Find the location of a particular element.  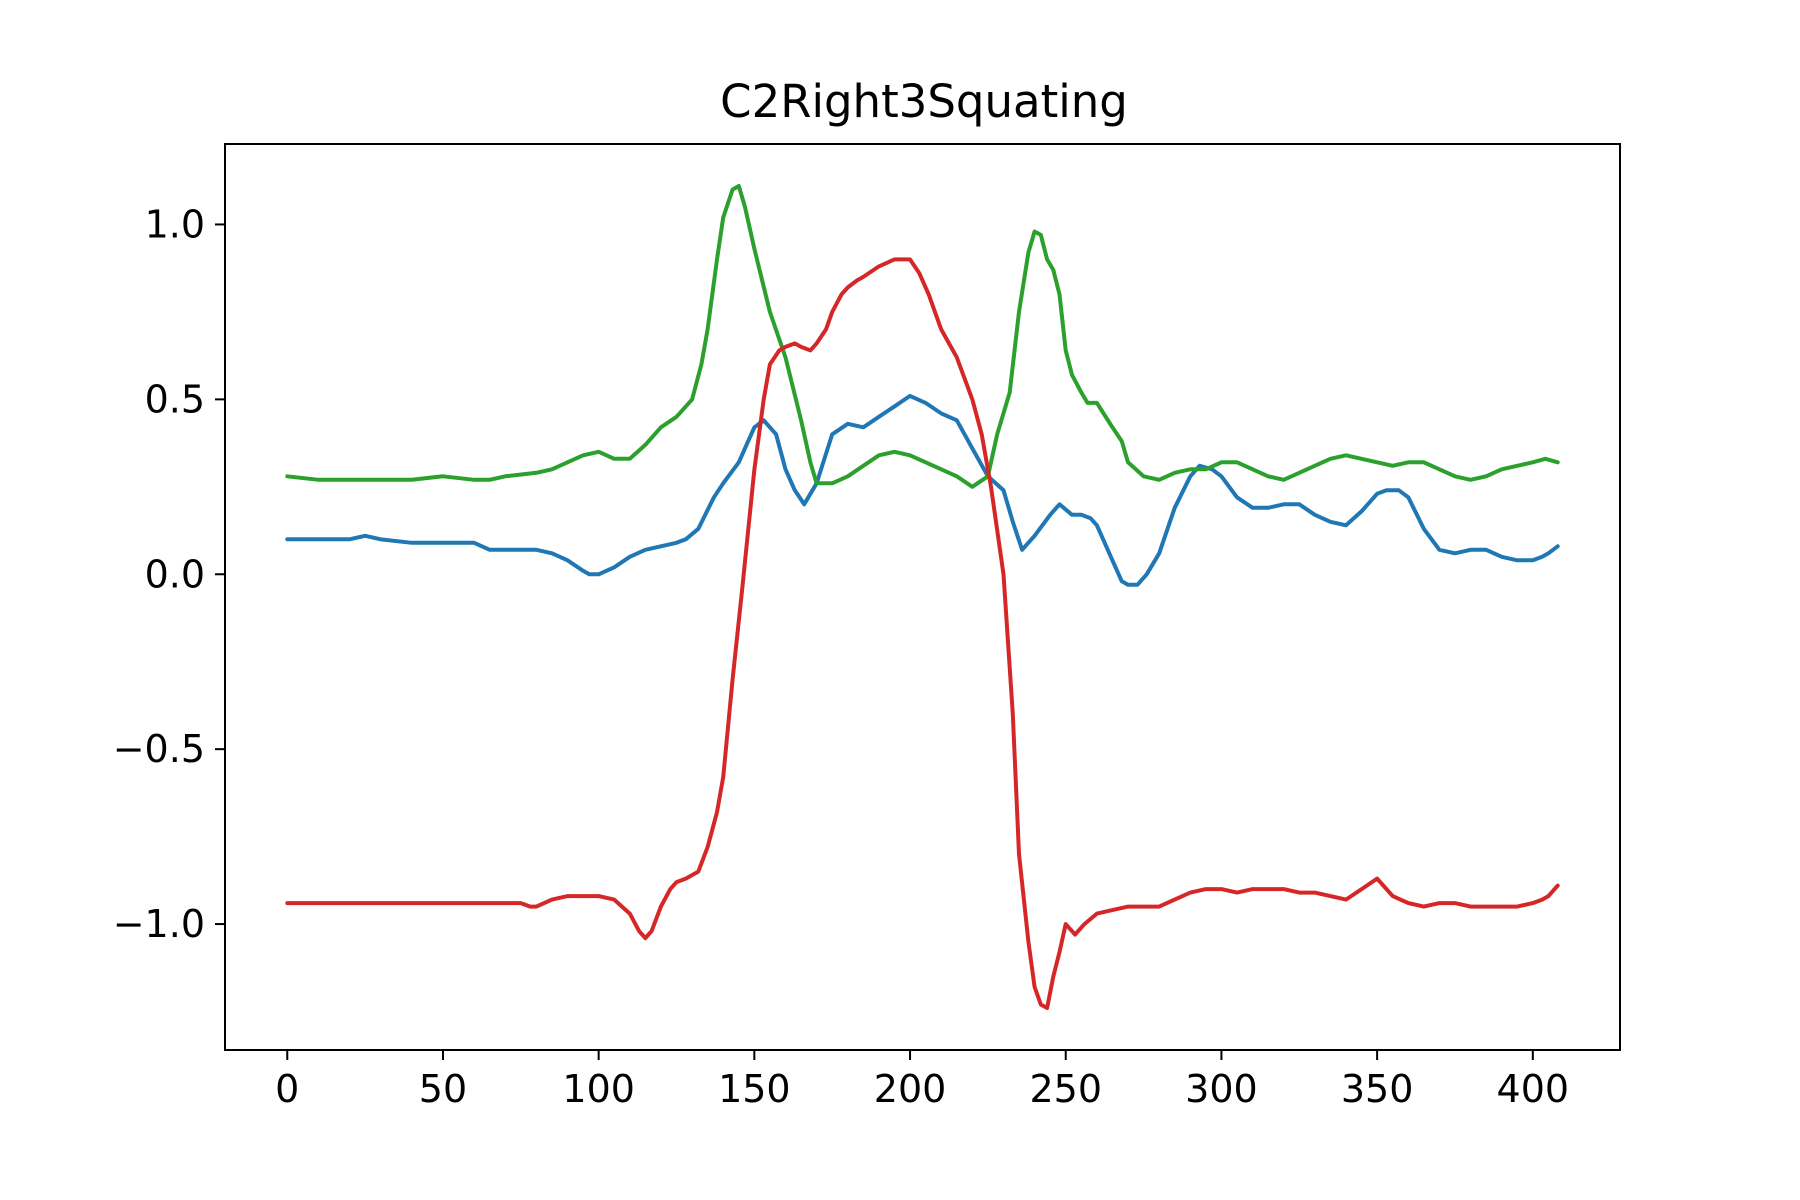

y-axis: −1.0 −0.5 0.0 0.5 1.0 is located at coordinates (169, 574).